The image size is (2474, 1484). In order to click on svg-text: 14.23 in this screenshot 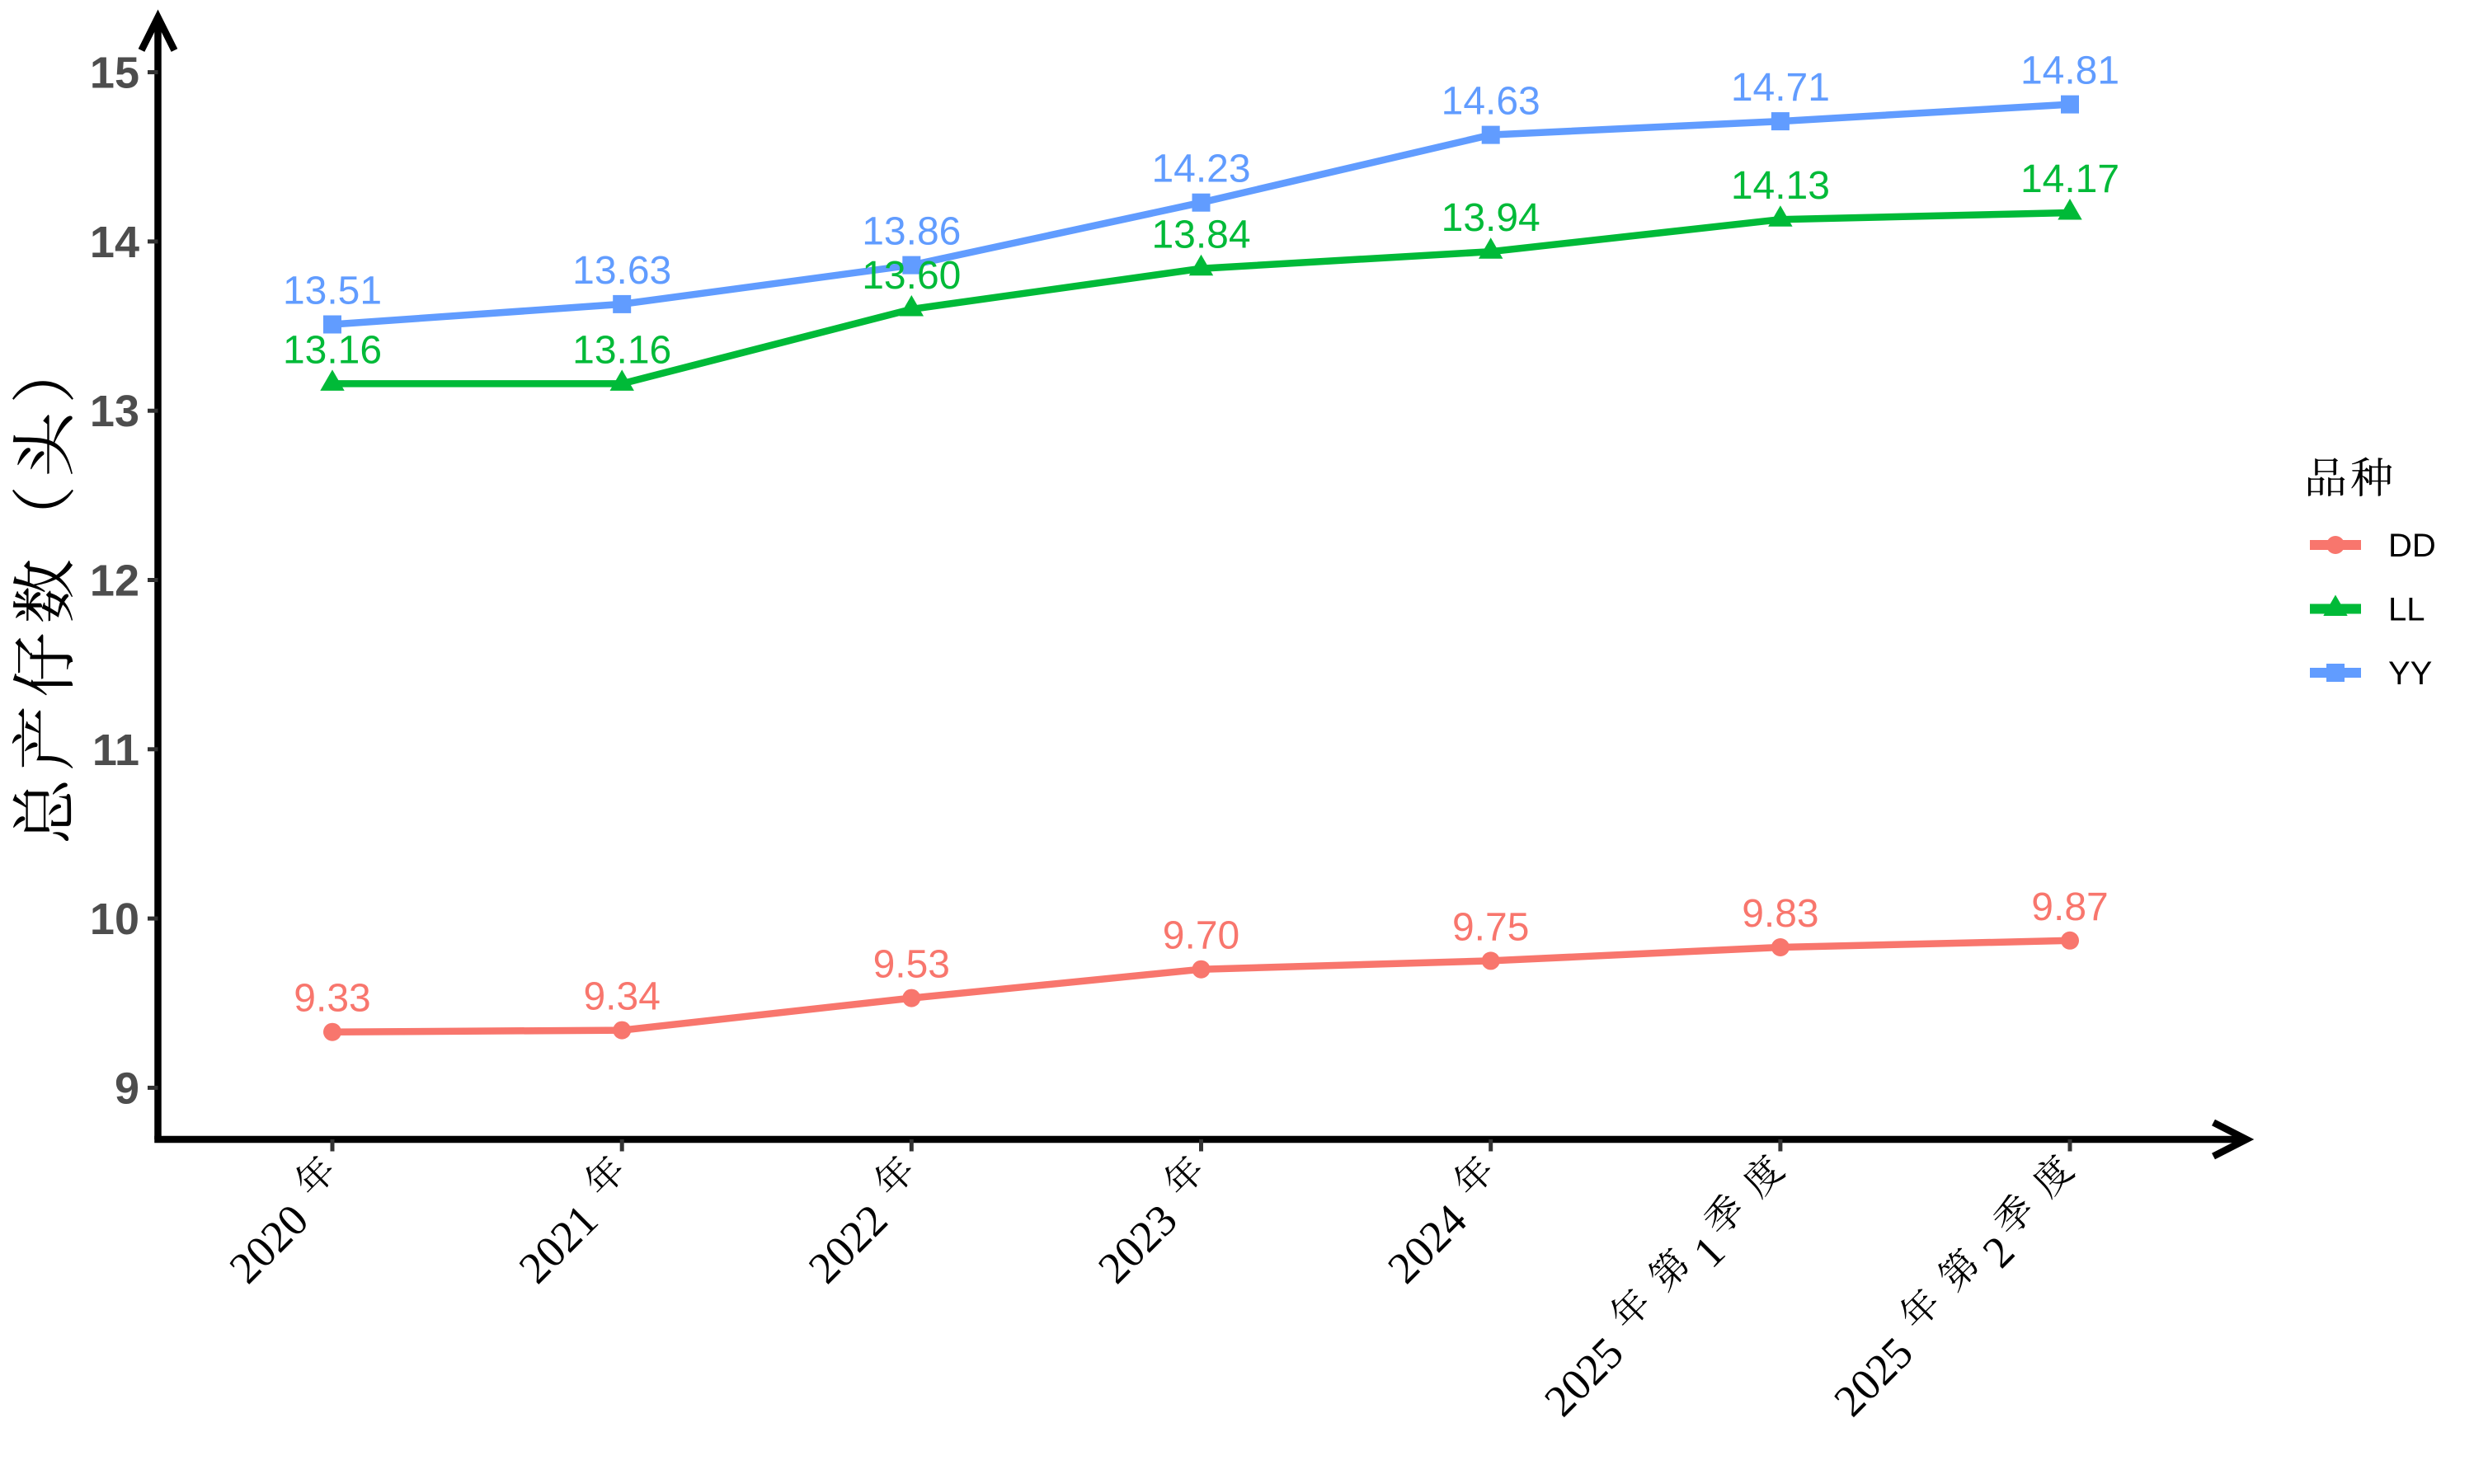, I will do `click(1200, 169)`.